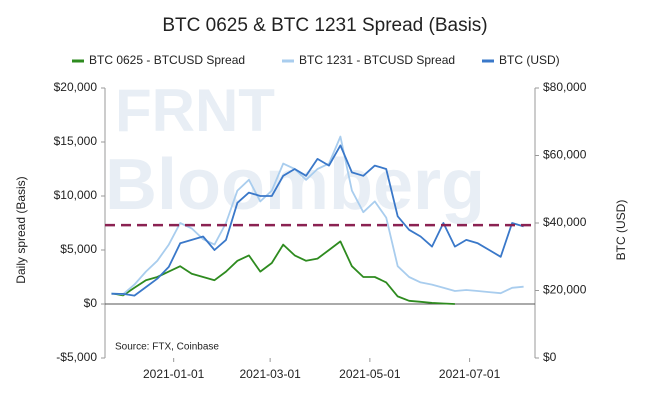  I want to click on legend-label: BTC (USD), so click(529, 60).